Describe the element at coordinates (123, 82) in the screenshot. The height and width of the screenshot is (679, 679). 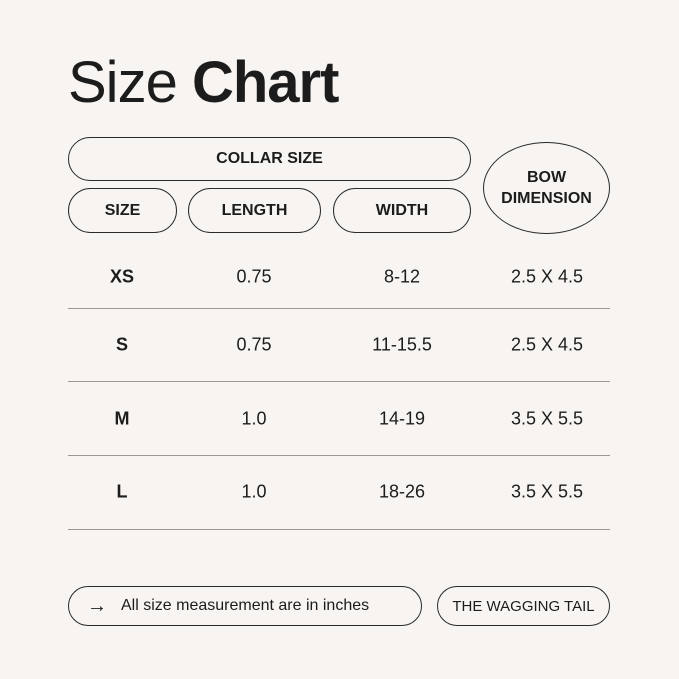
I see `title-regular: Size` at that location.